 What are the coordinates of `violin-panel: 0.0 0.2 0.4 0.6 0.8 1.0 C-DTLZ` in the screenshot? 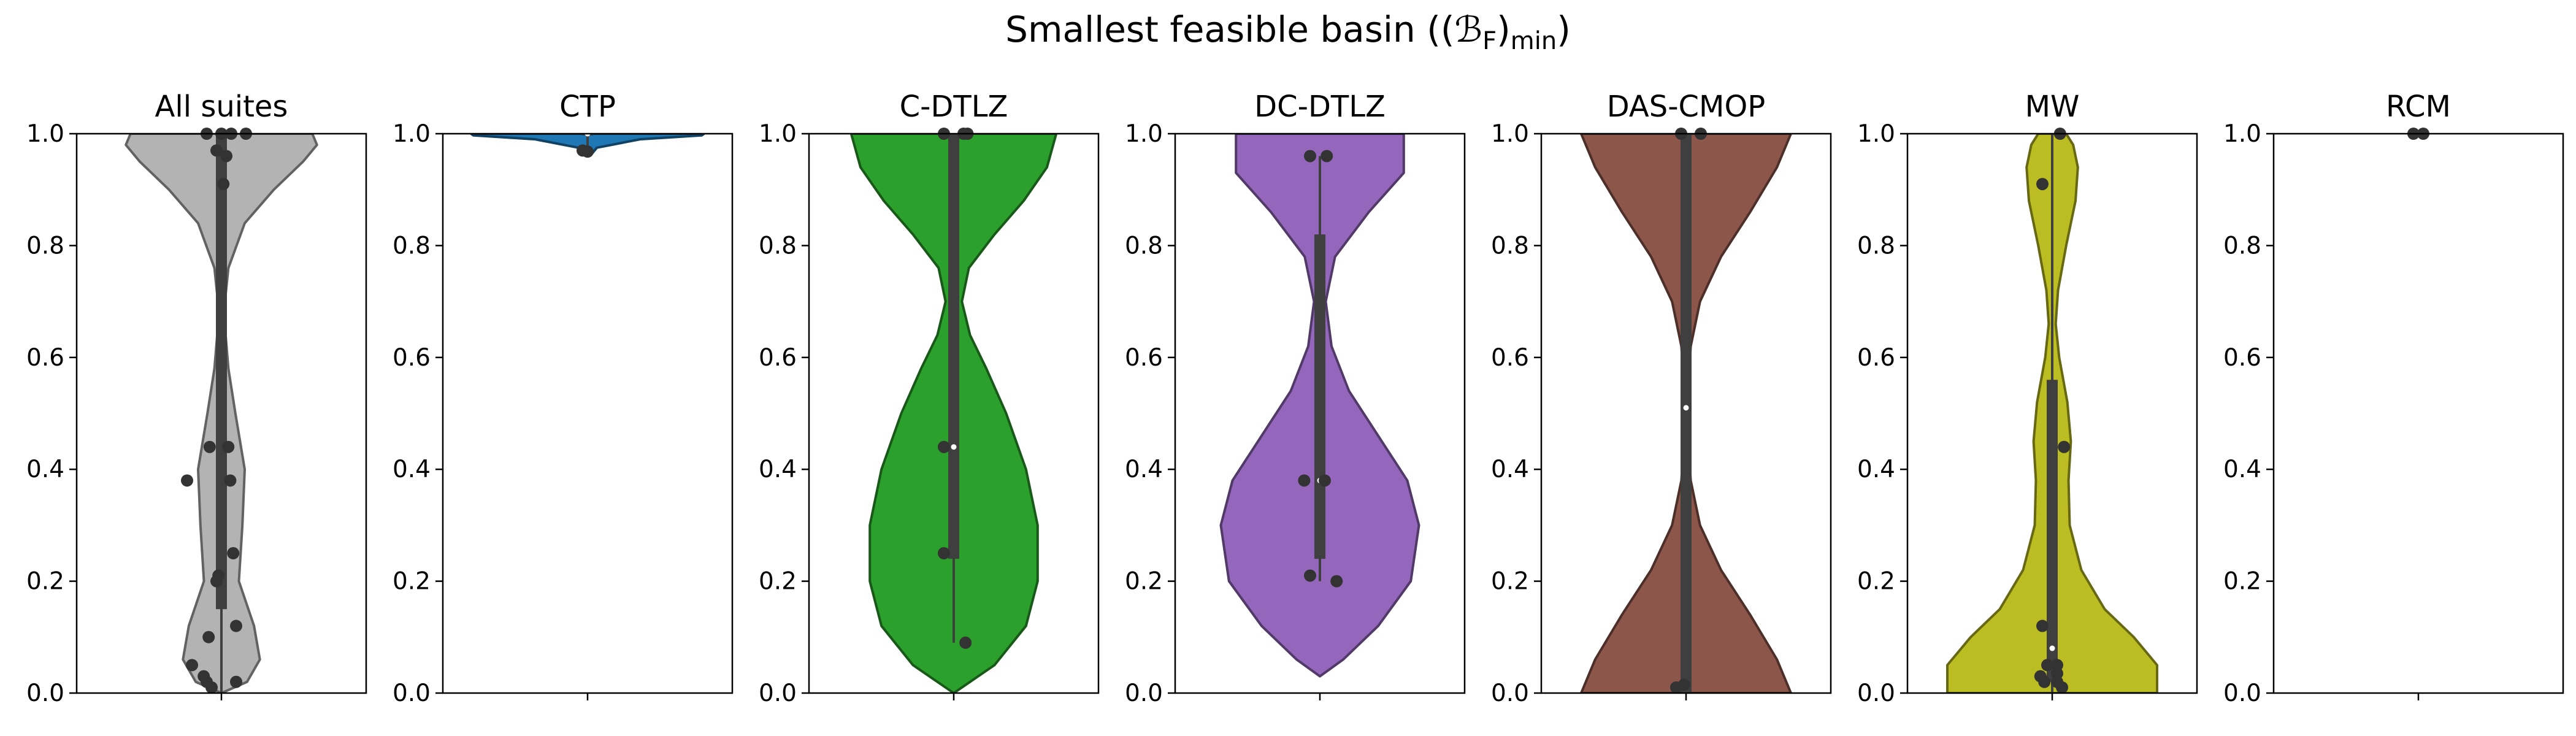 It's located at (929, 398).